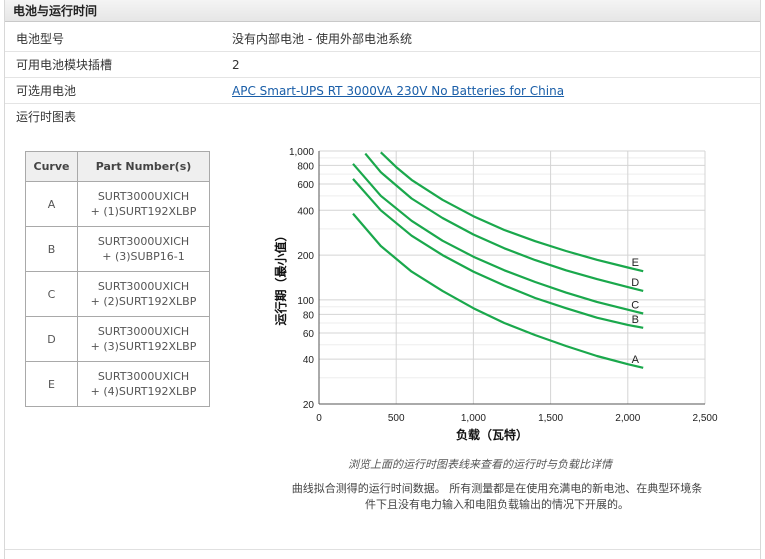  Describe the element at coordinates (305, 256) in the screenshot. I see `y-tick-label: 200` at that location.